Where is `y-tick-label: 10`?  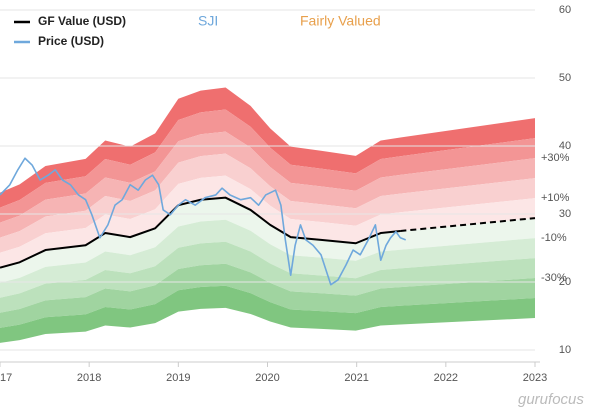
y-tick-label: 10 is located at coordinates (565, 350).